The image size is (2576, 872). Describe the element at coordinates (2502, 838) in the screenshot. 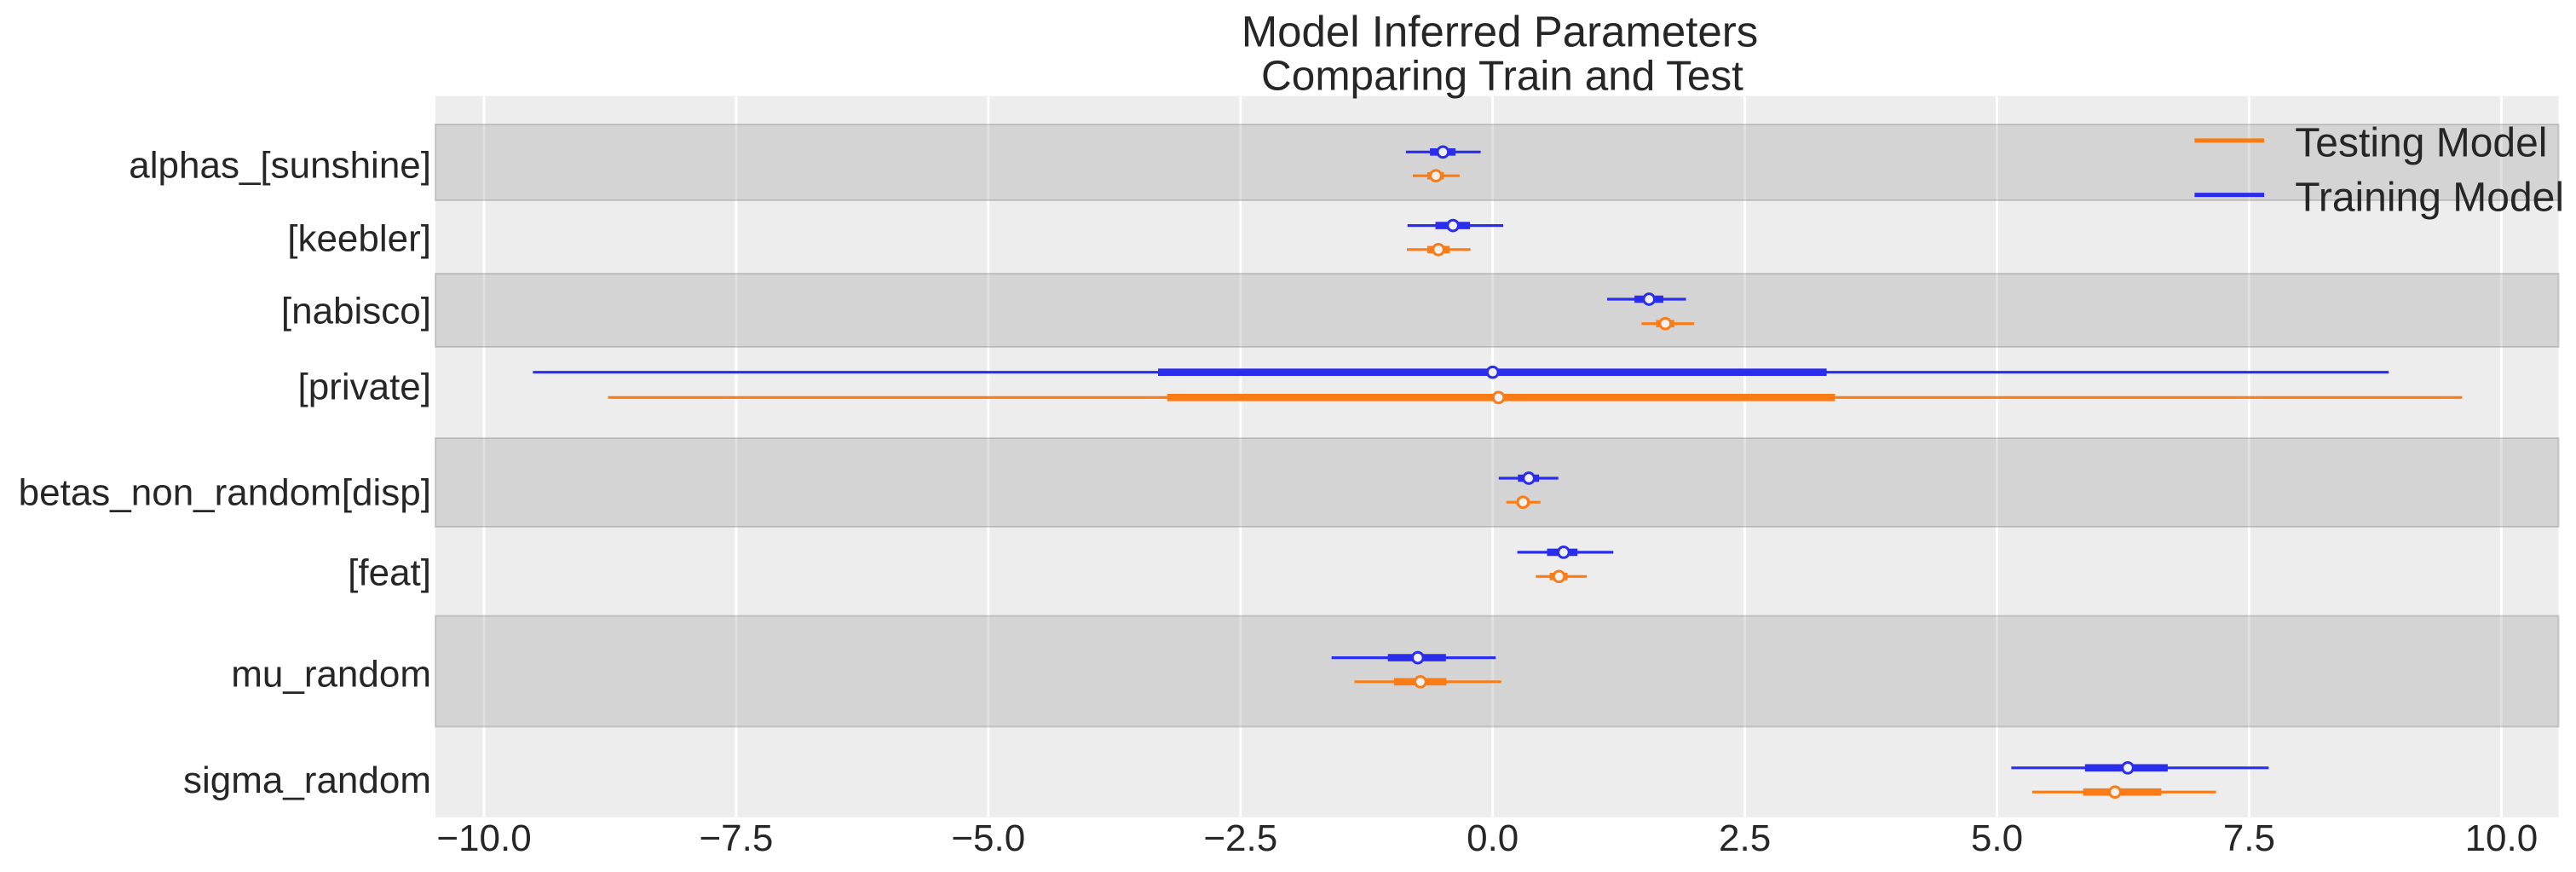

I see `svg-text: 10.0` at that location.